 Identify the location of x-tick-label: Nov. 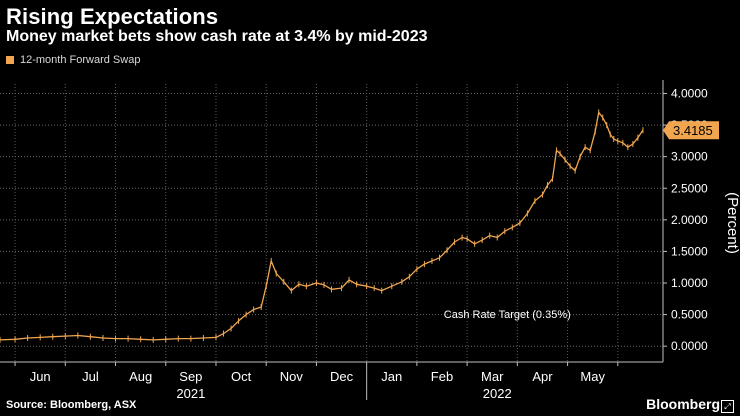
(292, 376).